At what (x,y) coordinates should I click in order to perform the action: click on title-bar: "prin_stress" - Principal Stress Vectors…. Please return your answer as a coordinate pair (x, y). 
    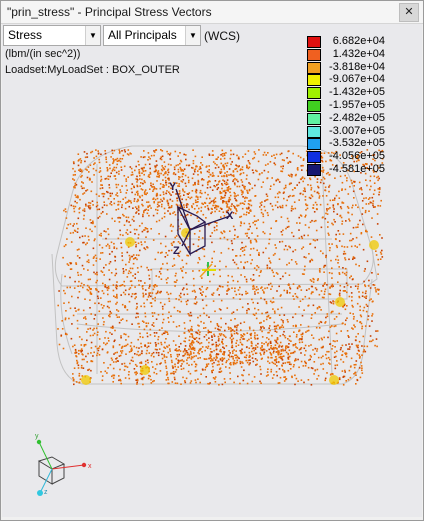
    Looking at the image, I should click on (212, 12).